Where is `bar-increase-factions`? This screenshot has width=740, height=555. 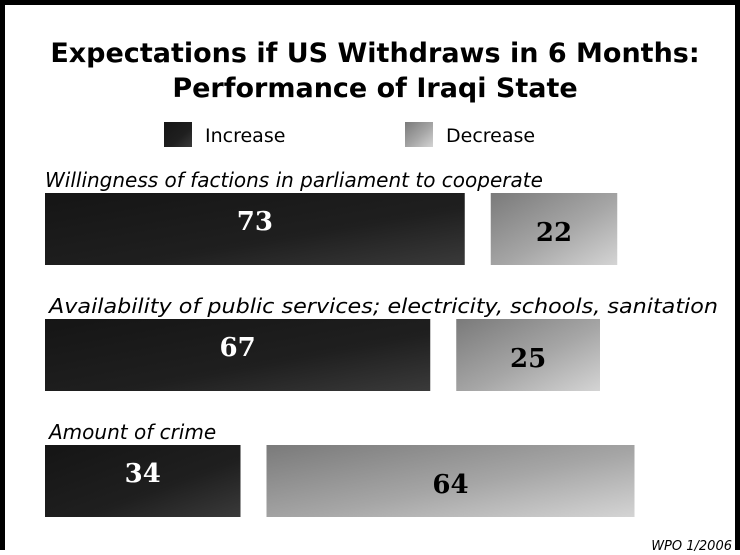 bar-increase-factions is located at coordinates (255, 229).